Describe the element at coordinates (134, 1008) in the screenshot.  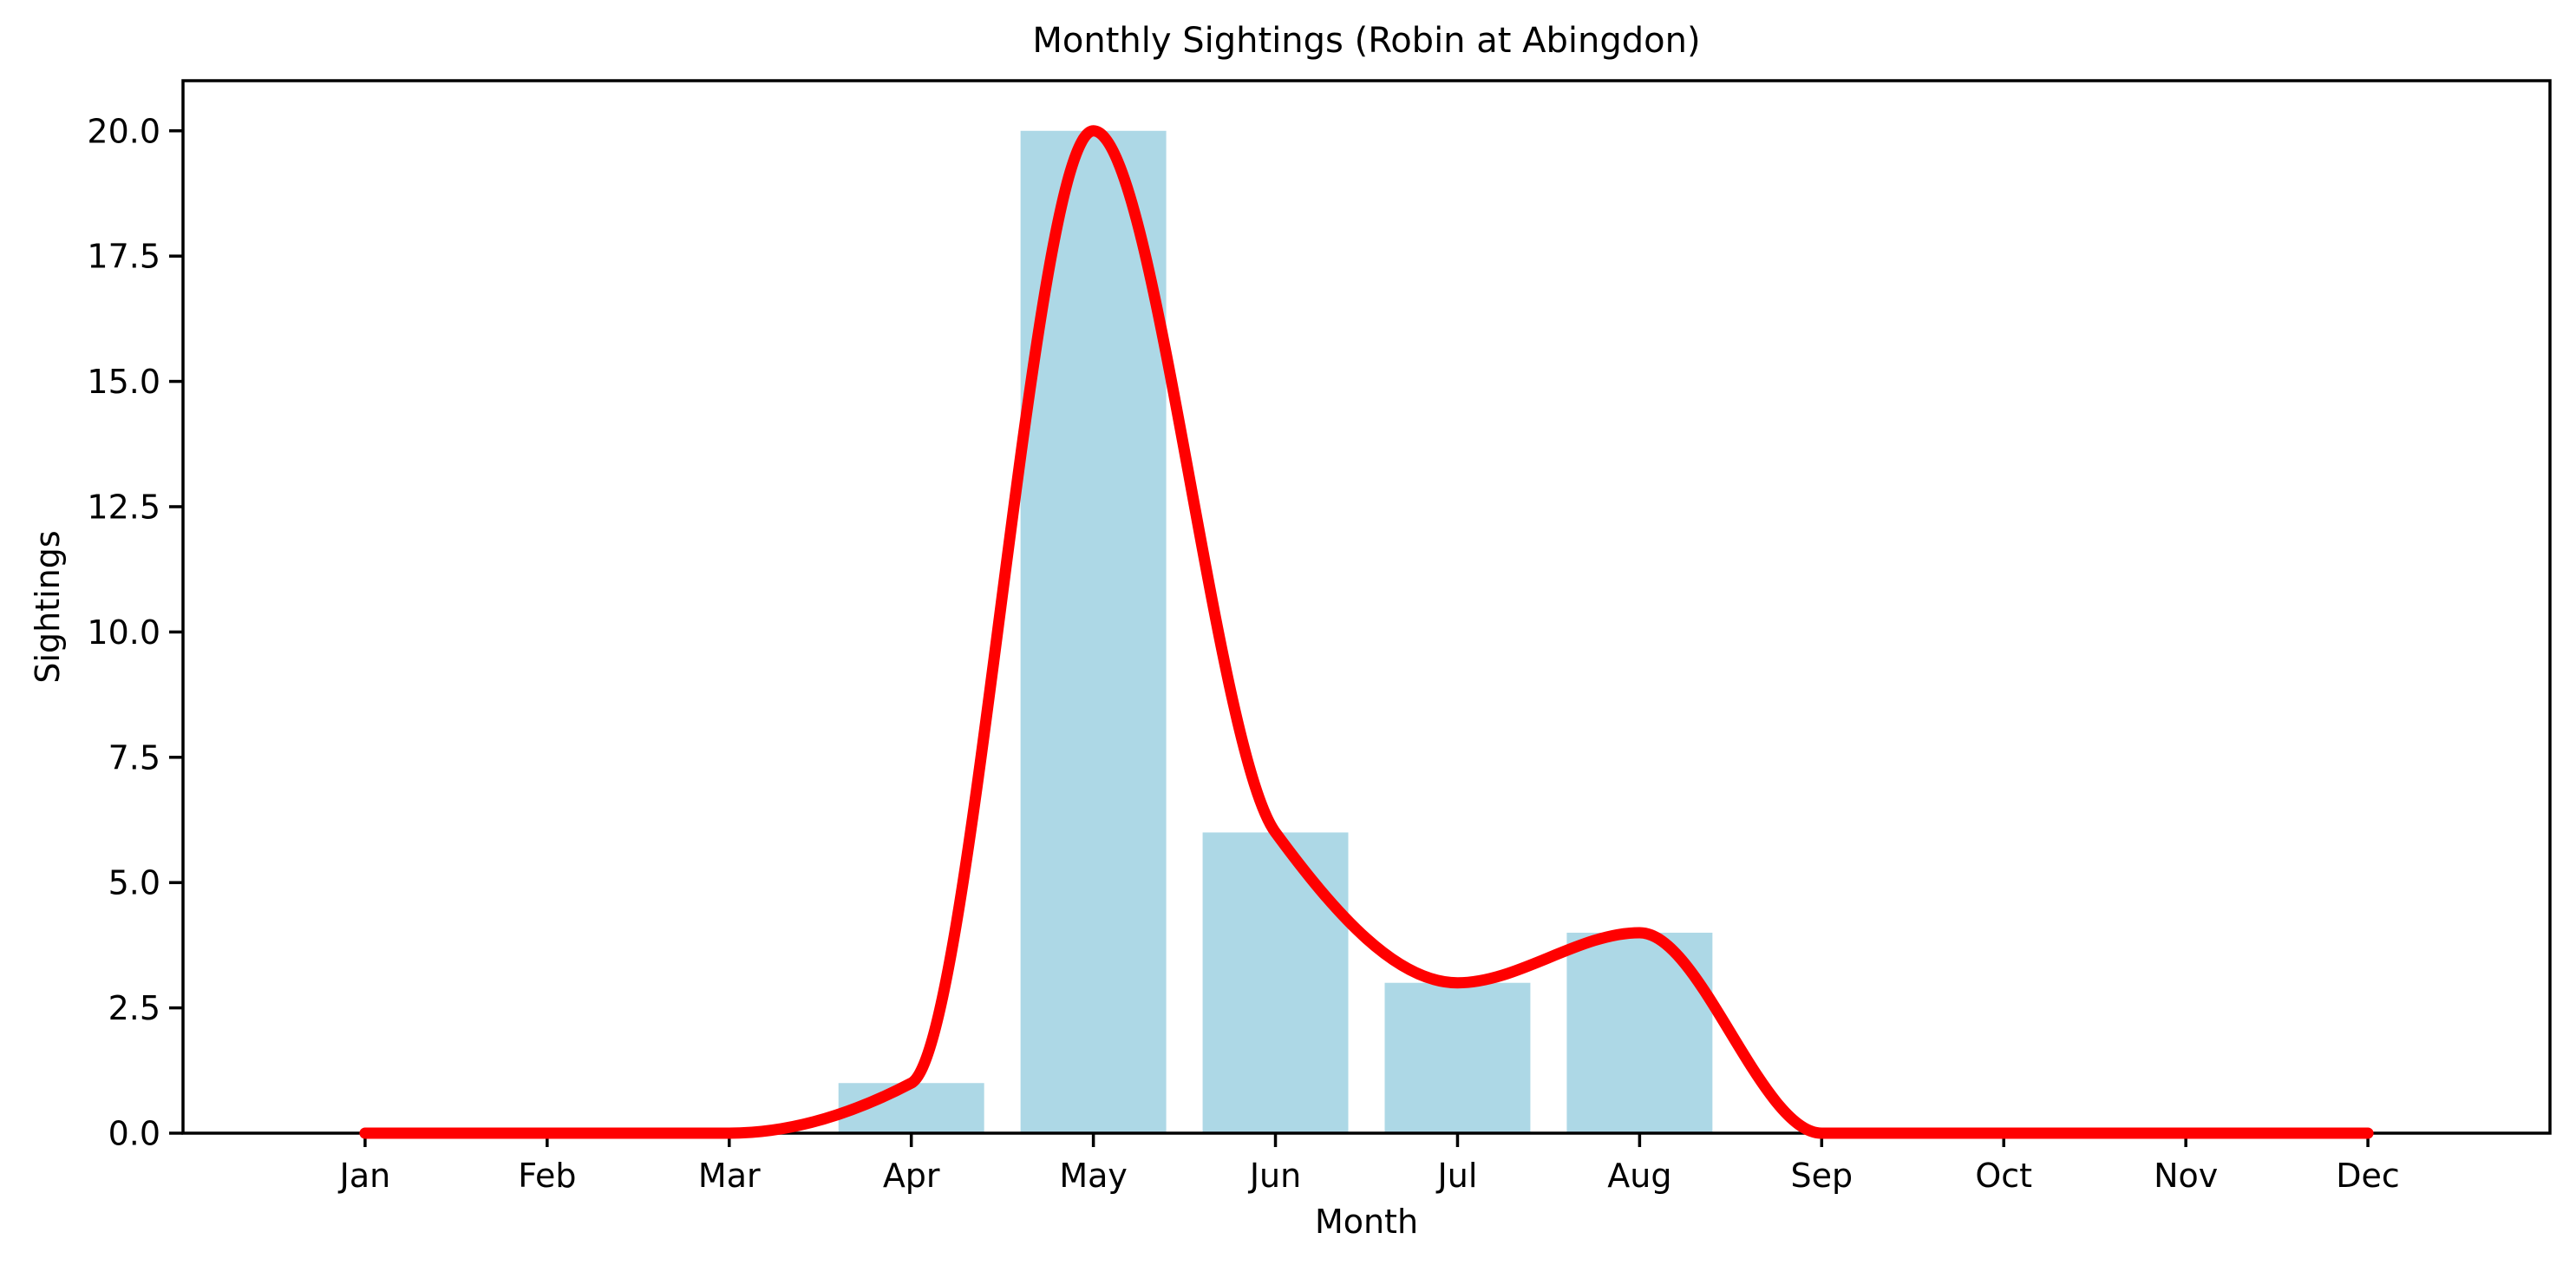
I see `y-tick-label-2.5: 2.5` at that location.